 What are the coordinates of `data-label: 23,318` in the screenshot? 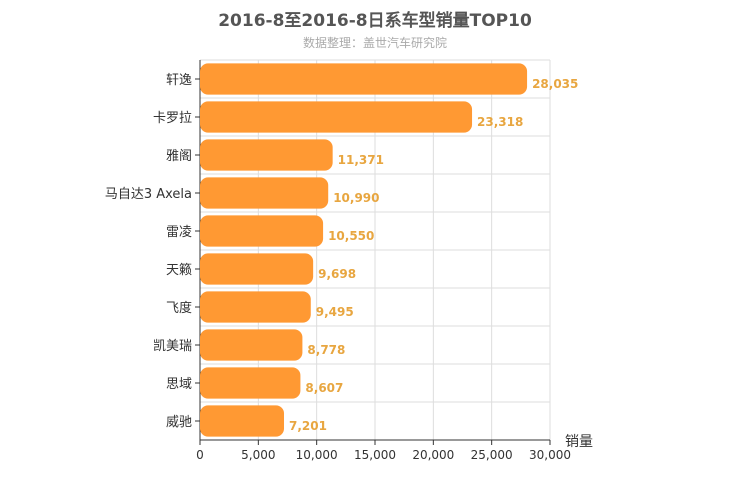 It's located at (500, 122).